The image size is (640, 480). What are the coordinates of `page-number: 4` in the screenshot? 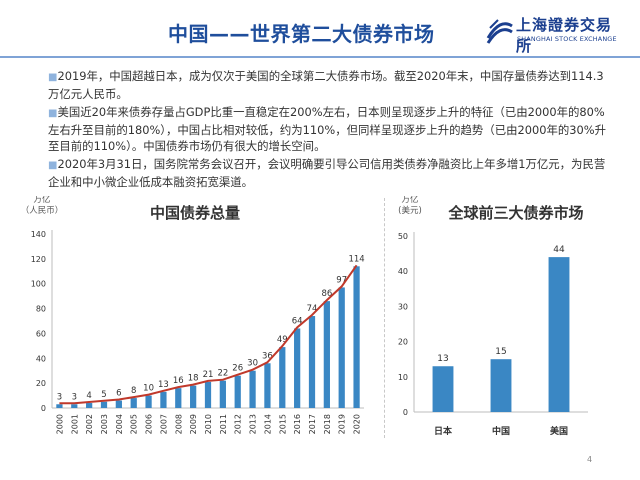 It's located at (590, 459).